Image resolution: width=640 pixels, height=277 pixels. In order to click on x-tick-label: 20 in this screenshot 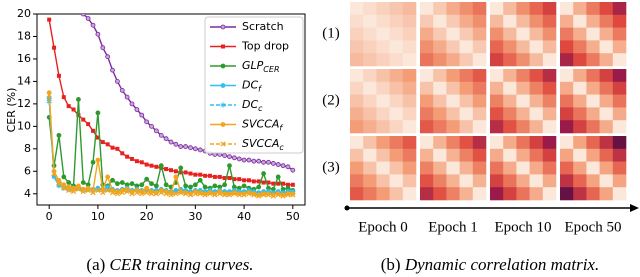, I will do `click(147, 216)`.